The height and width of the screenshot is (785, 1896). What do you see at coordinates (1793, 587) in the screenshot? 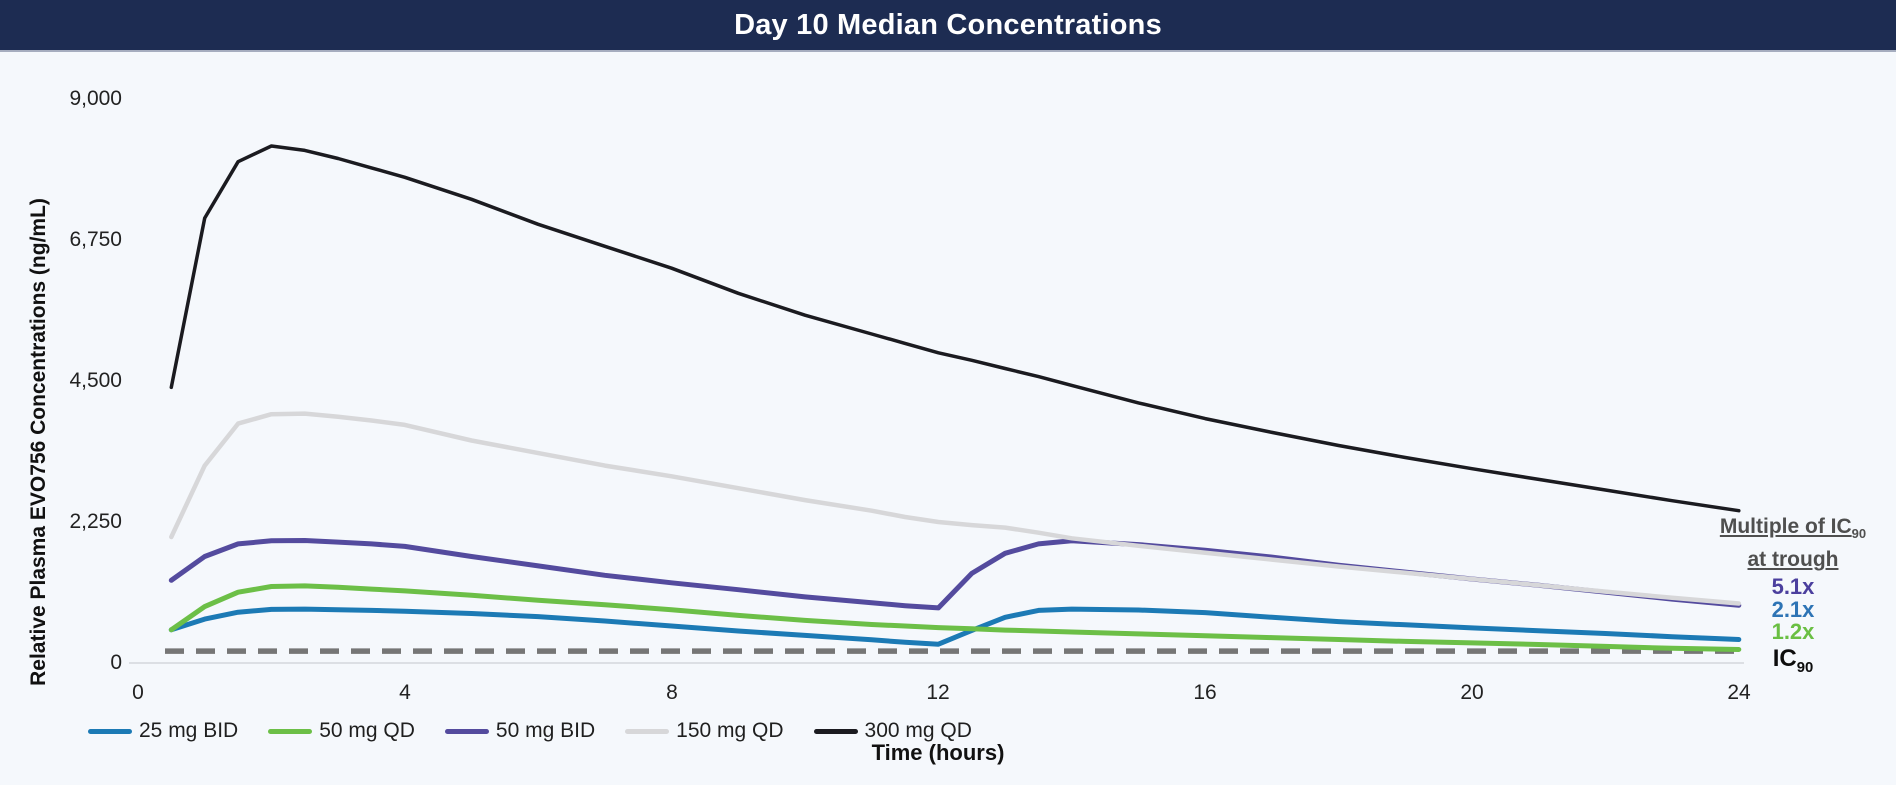
I see `multiple-value-5-1x: 5.1x` at bounding box center [1793, 587].